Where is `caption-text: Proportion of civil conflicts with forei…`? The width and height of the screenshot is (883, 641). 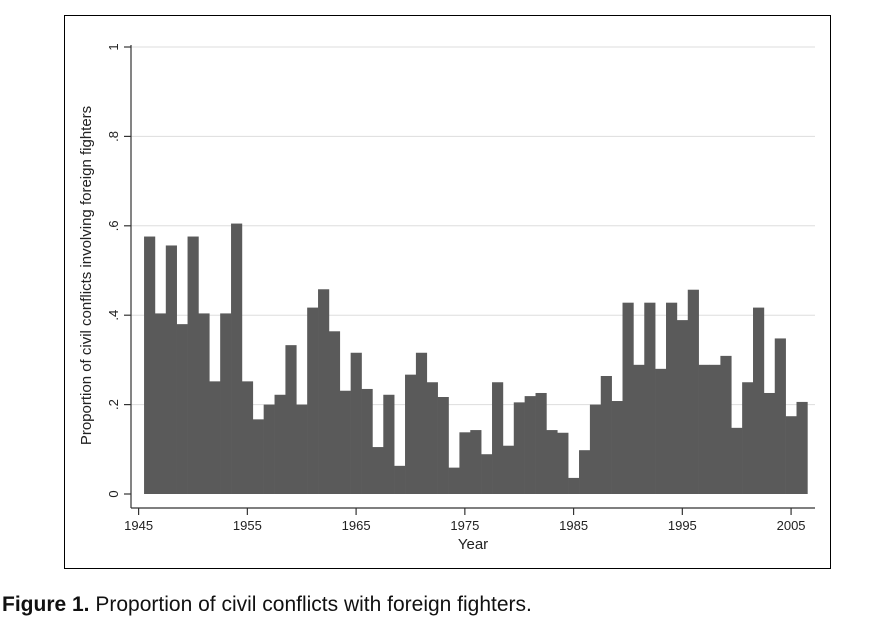
caption-text: Proportion of civil conflicts with forei… is located at coordinates (310, 604).